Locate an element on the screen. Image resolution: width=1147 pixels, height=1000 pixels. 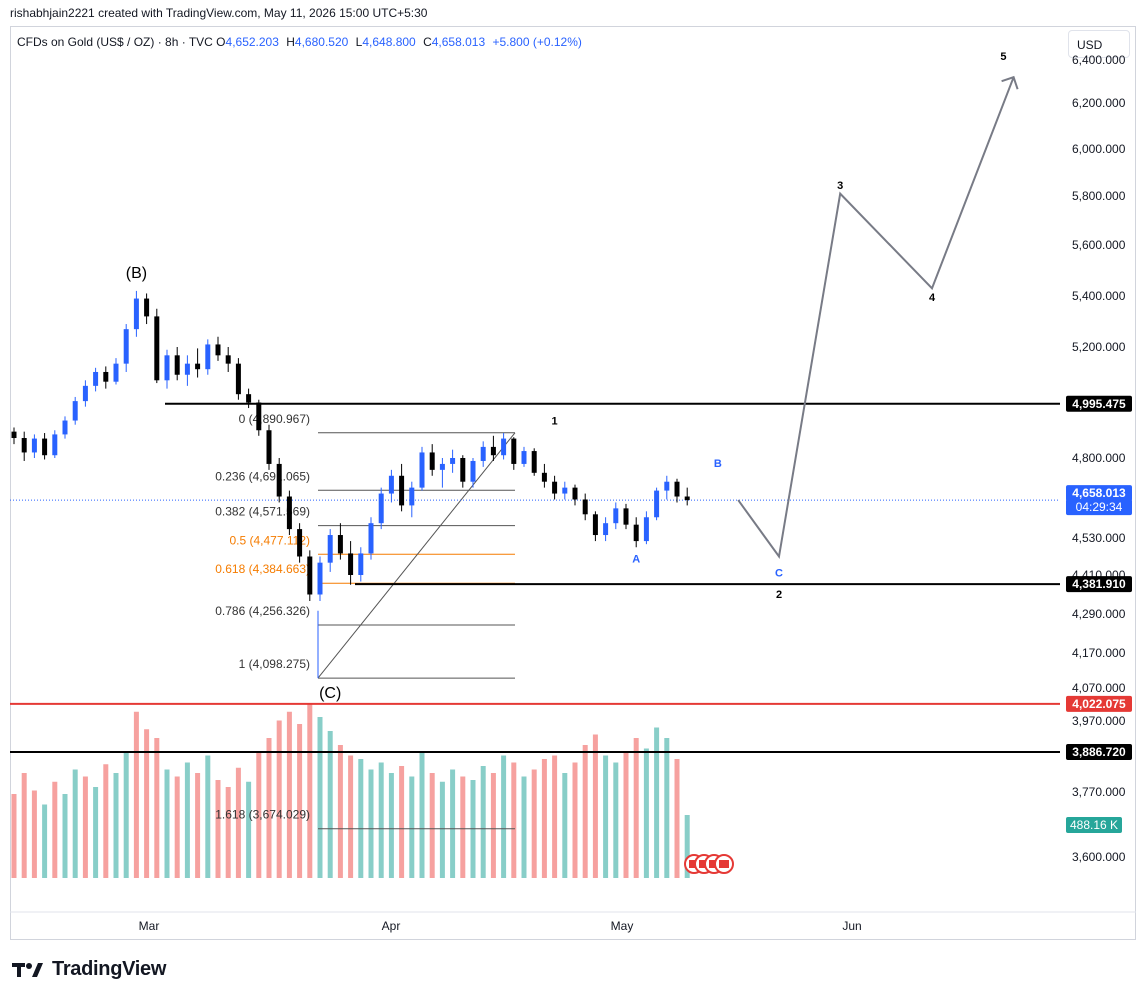
low-label: L is located at coordinates (359, 42).